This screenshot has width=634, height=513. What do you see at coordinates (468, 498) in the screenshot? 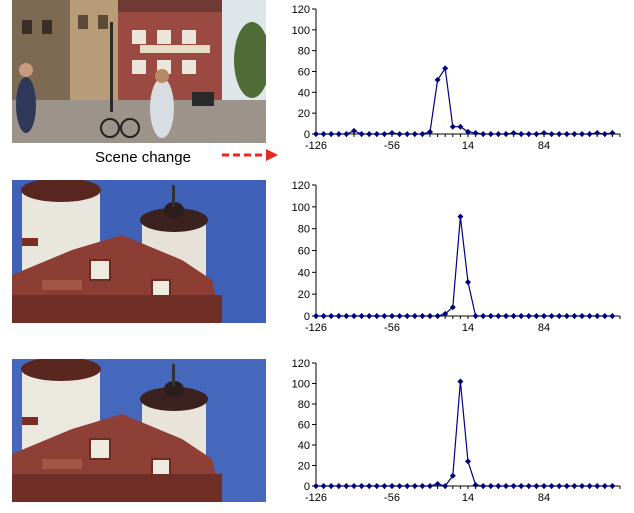
I see `x-tick-label: 14` at bounding box center [468, 498].